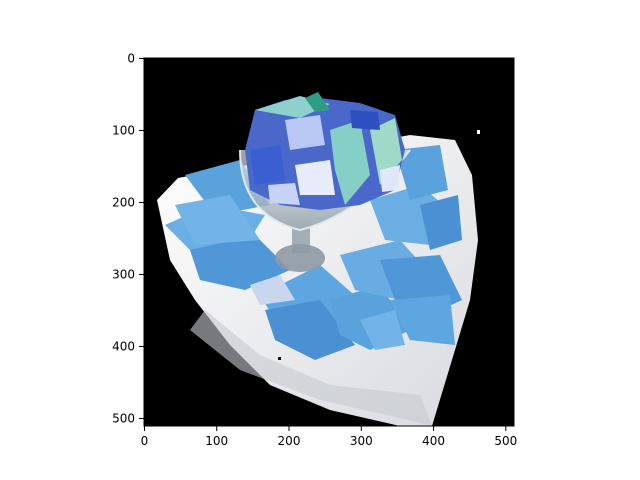 The height and width of the screenshot is (480, 640). I want to click on y-tick-label: 500, so click(123, 419).